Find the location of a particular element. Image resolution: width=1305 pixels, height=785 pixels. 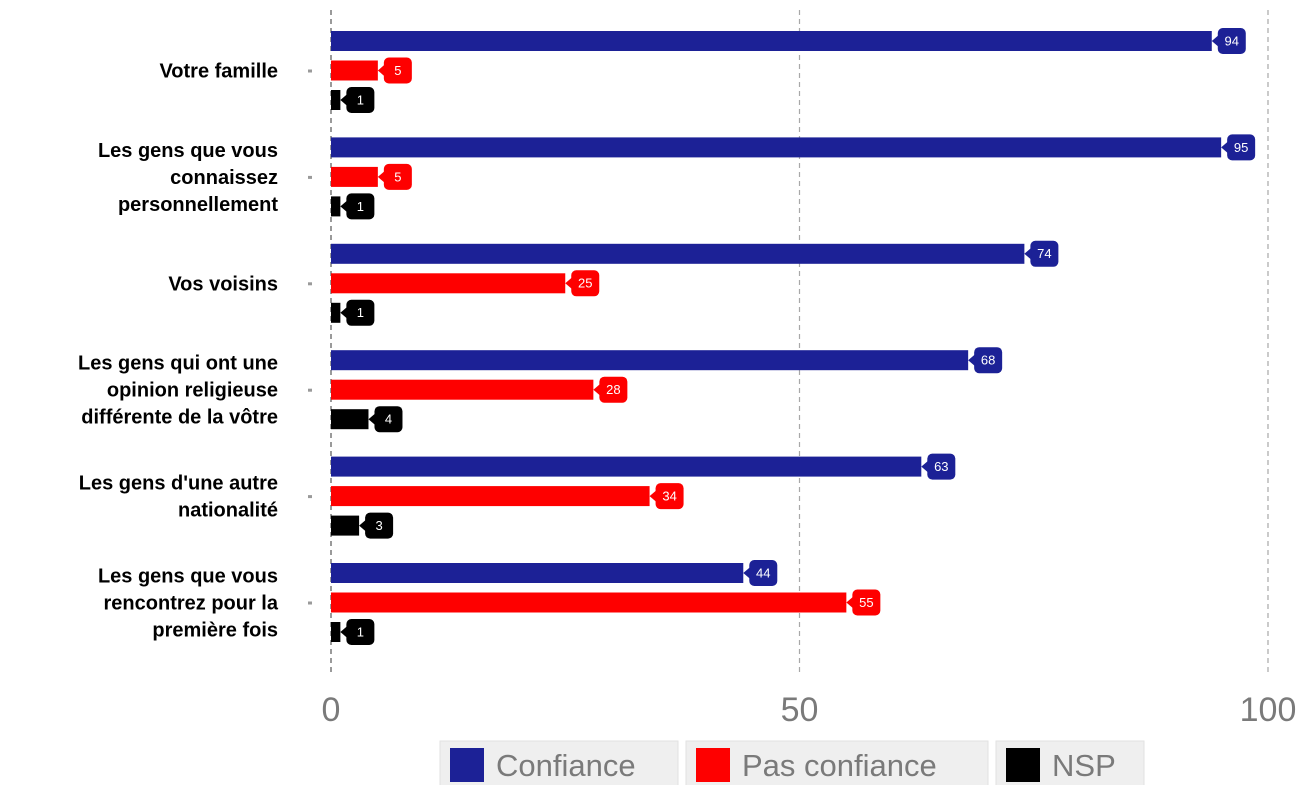

value-label: 4 is located at coordinates (388, 419).